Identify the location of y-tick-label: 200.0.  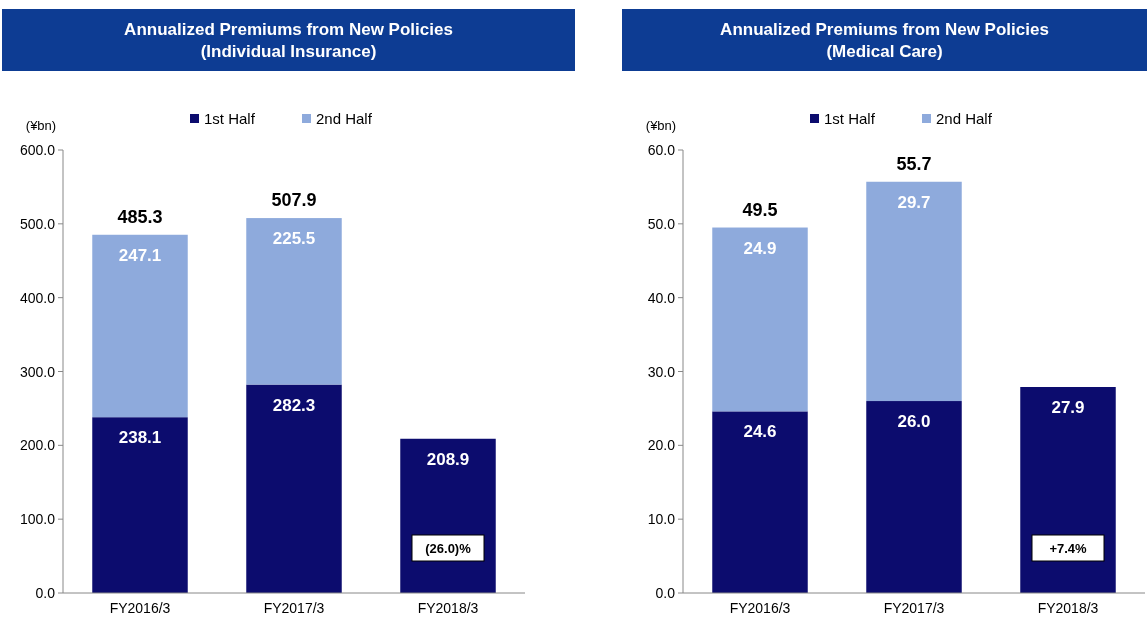
(37, 445).